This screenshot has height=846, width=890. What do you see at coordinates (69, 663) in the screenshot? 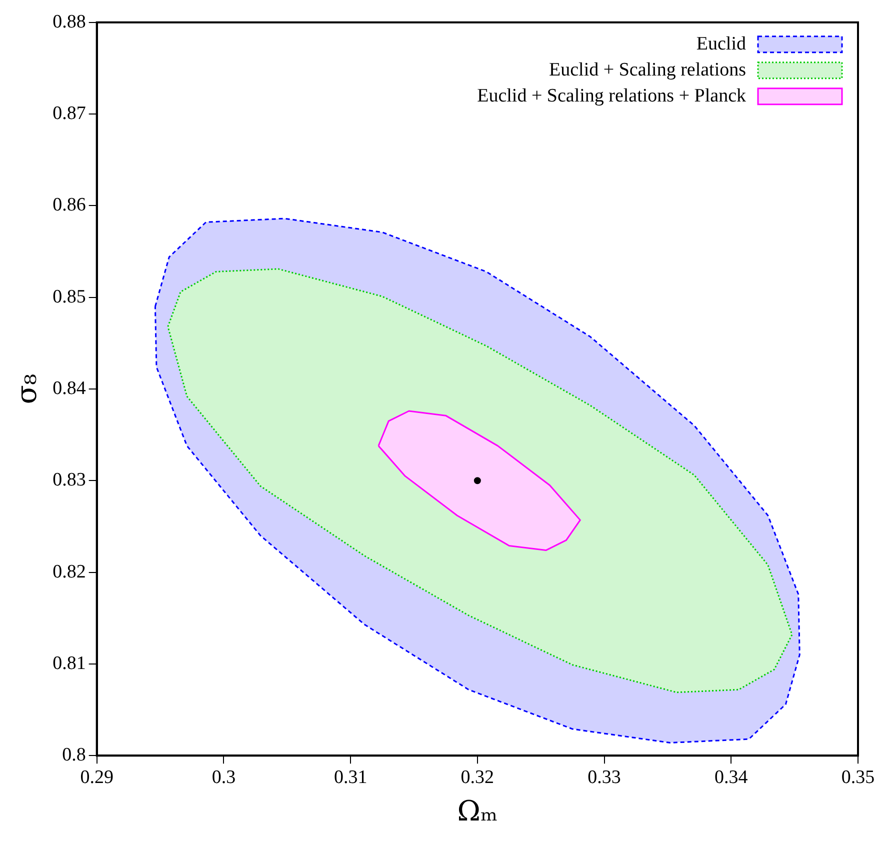
I see `y-tick-label: 0.81` at bounding box center [69, 663].